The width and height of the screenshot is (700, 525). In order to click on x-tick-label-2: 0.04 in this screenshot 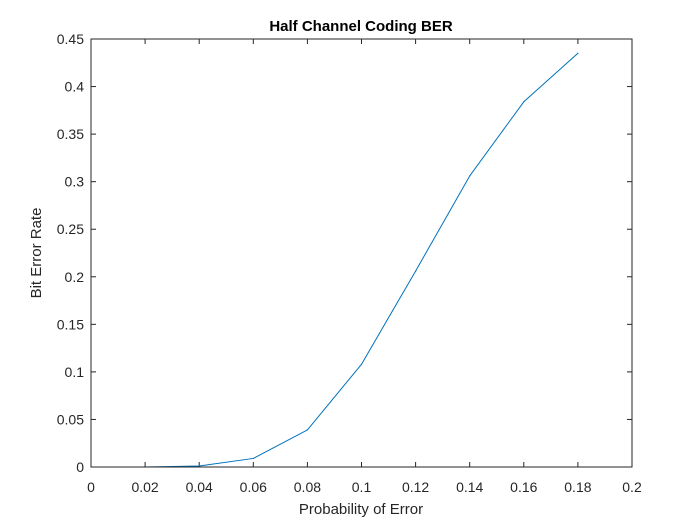, I will do `click(199, 487)`.